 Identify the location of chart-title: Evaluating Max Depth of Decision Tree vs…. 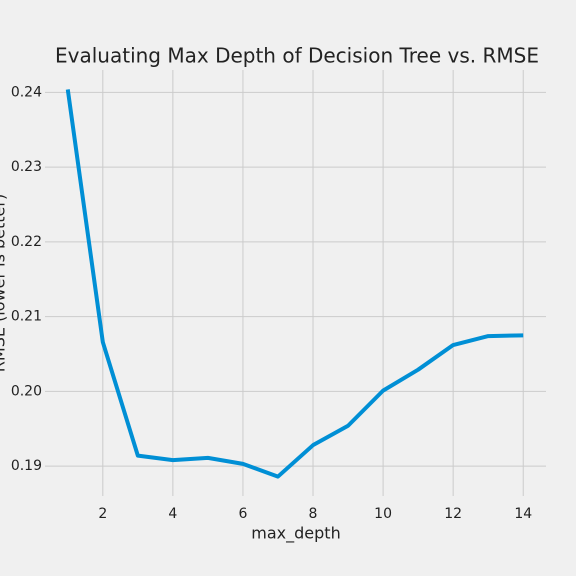
(297, 56).